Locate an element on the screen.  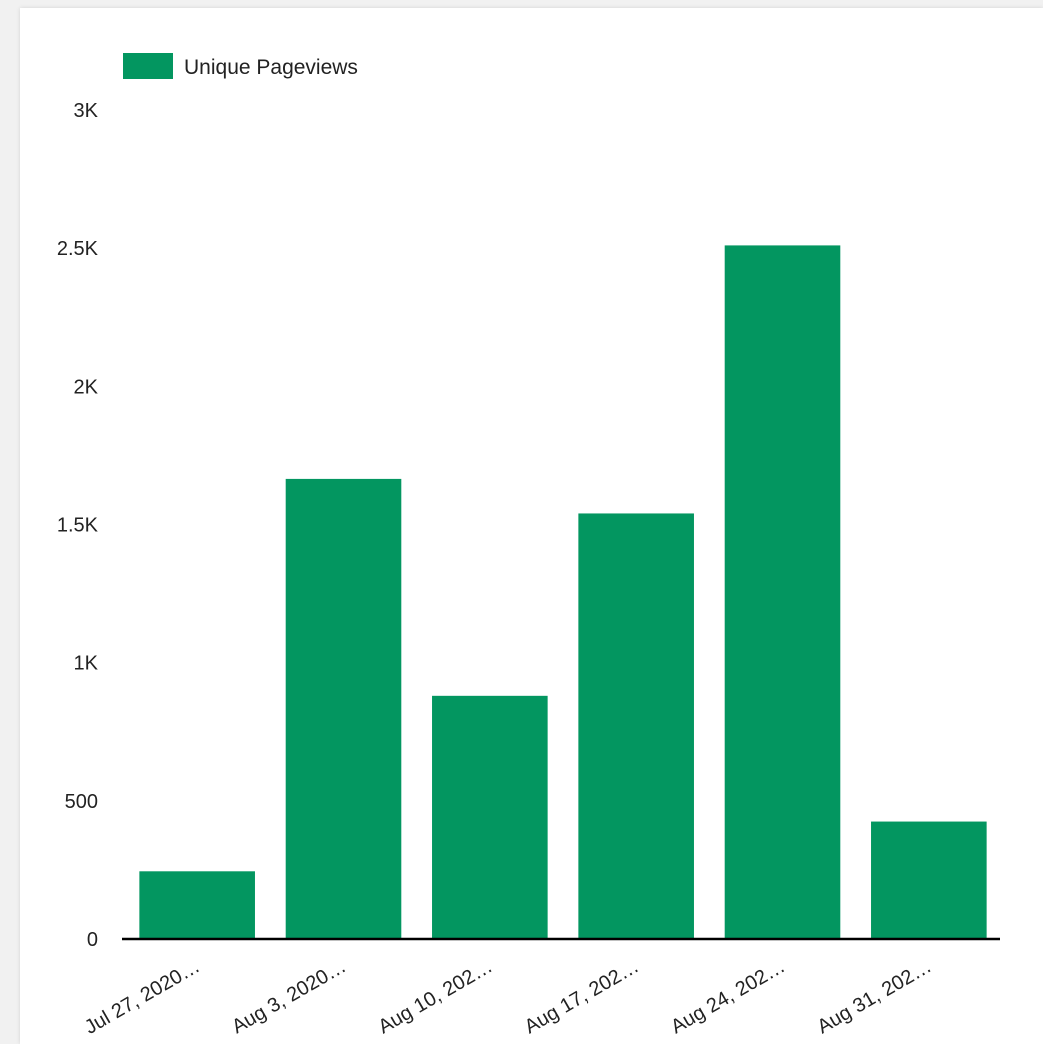
y-tick-label: 0 is located at coordinates (92, 940).